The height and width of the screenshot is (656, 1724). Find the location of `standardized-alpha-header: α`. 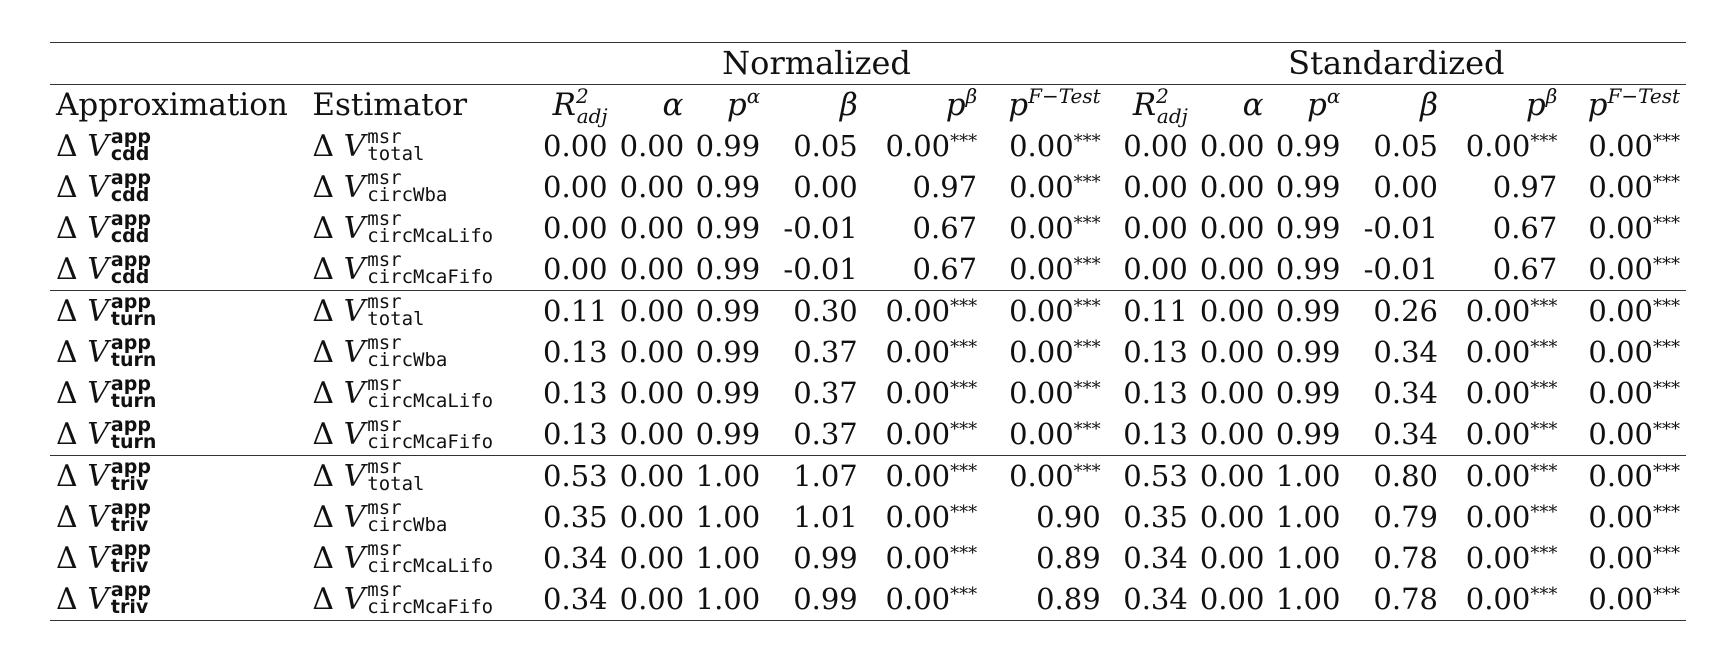

standardized-alpha-header: α is located at coordinates (1253, 105).